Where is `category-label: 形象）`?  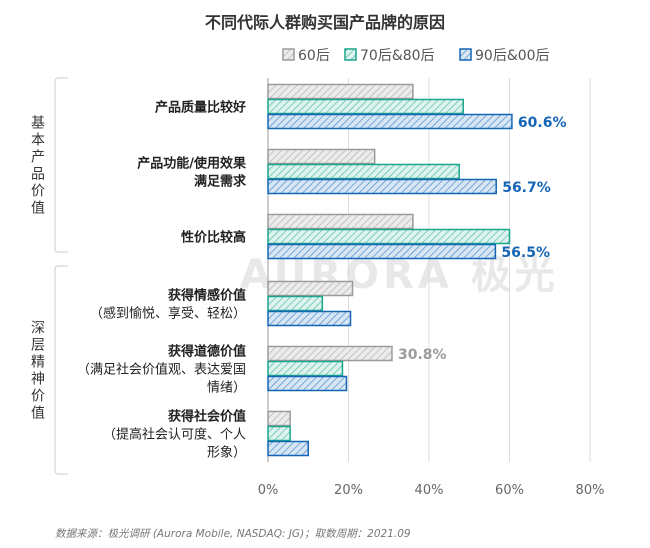
category-label: 形象） is located at coordinates (226, 453).